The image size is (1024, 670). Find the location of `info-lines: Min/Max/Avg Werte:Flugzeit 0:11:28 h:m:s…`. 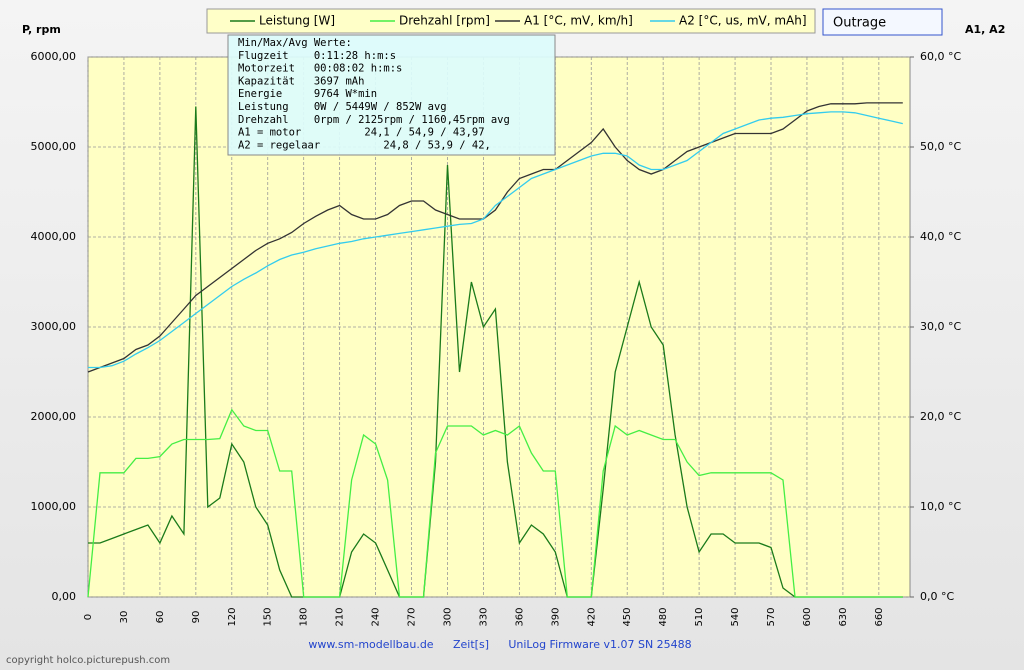

info-lines: Min/Max/Avg Werte:Flugzeit 0:11:28 h:m:s… is located at coordinates (374, 94).